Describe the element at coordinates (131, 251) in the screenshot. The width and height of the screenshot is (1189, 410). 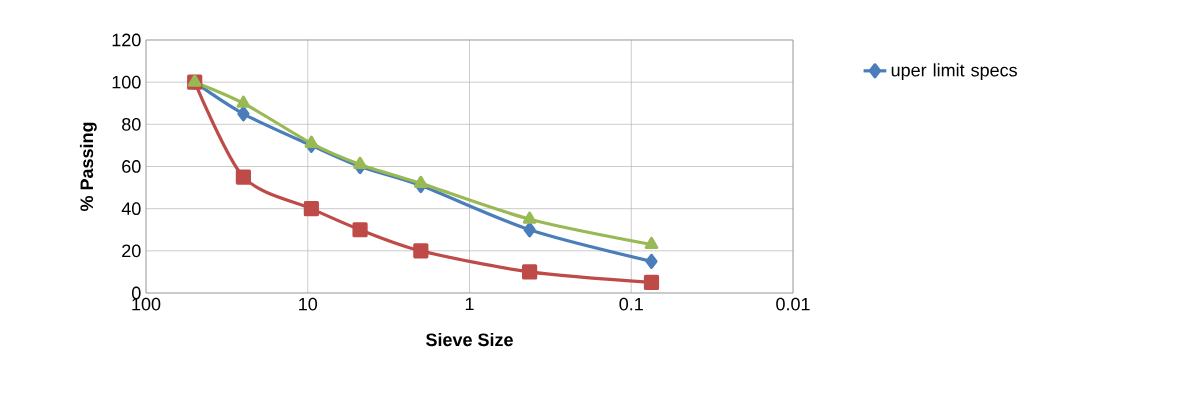
I see `y-tick-label: 20` at that location.